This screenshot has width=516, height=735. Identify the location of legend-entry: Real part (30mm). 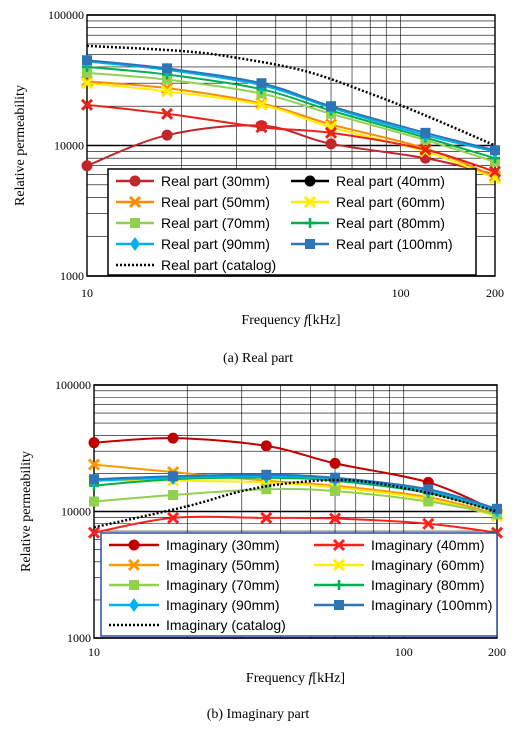
(193, 181).